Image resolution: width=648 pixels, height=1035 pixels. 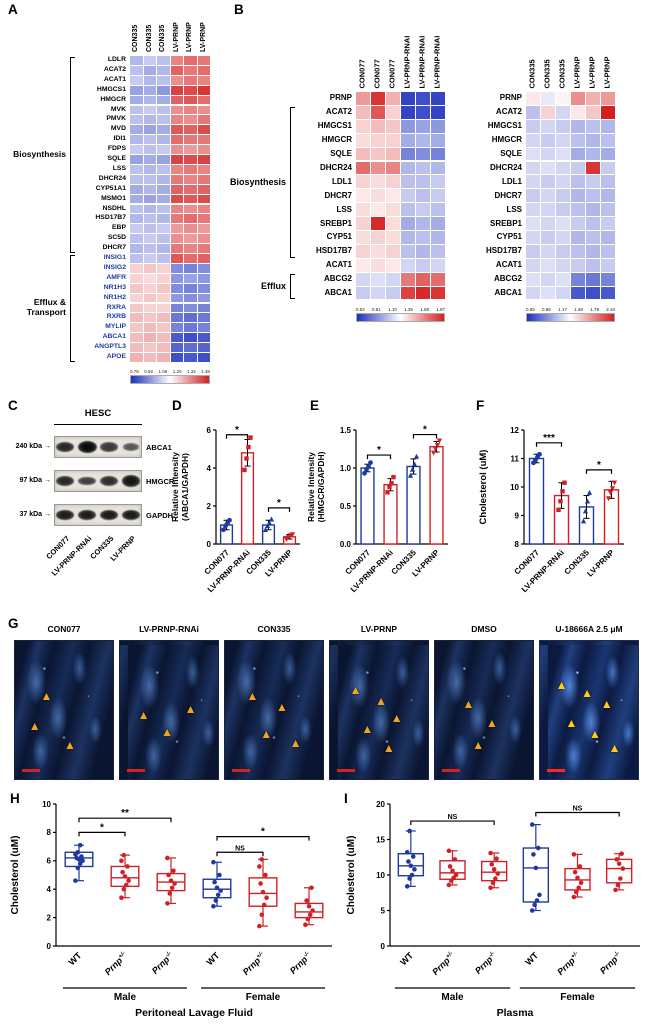 I want to click on significance-label: NS, so click(x=453, y=817).